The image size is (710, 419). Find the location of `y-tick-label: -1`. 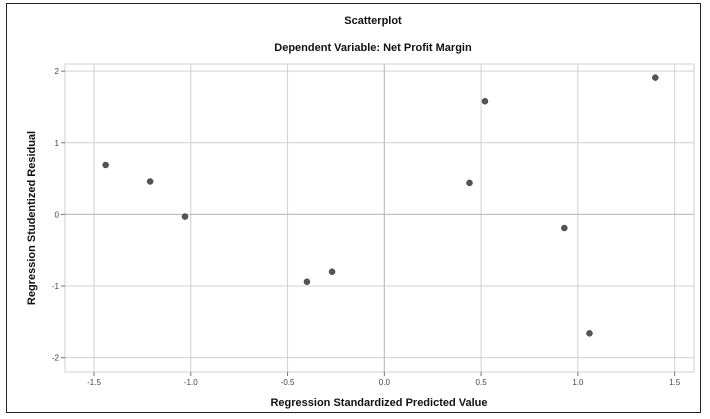

y-tick-label: -1 is located at coordinates (56, 286).